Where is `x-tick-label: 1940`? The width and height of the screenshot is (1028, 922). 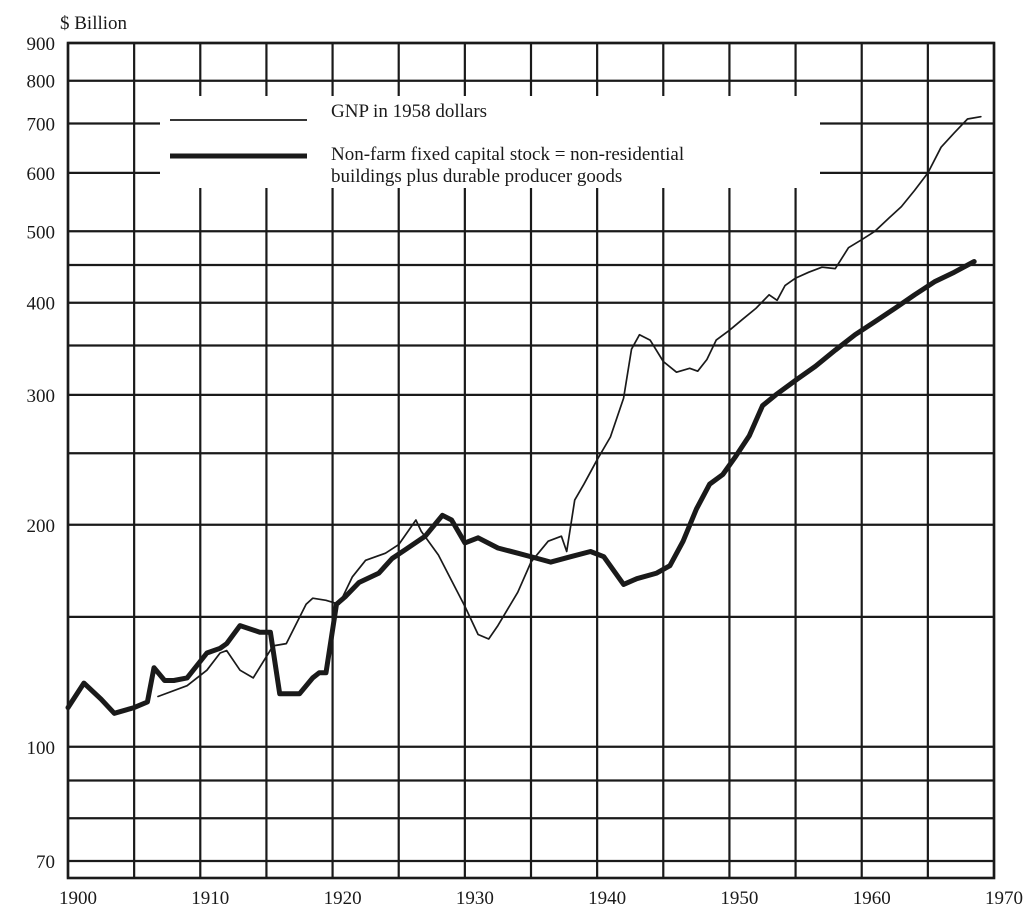 x-tick-label: 1940 is located at coordinates (607, 898).